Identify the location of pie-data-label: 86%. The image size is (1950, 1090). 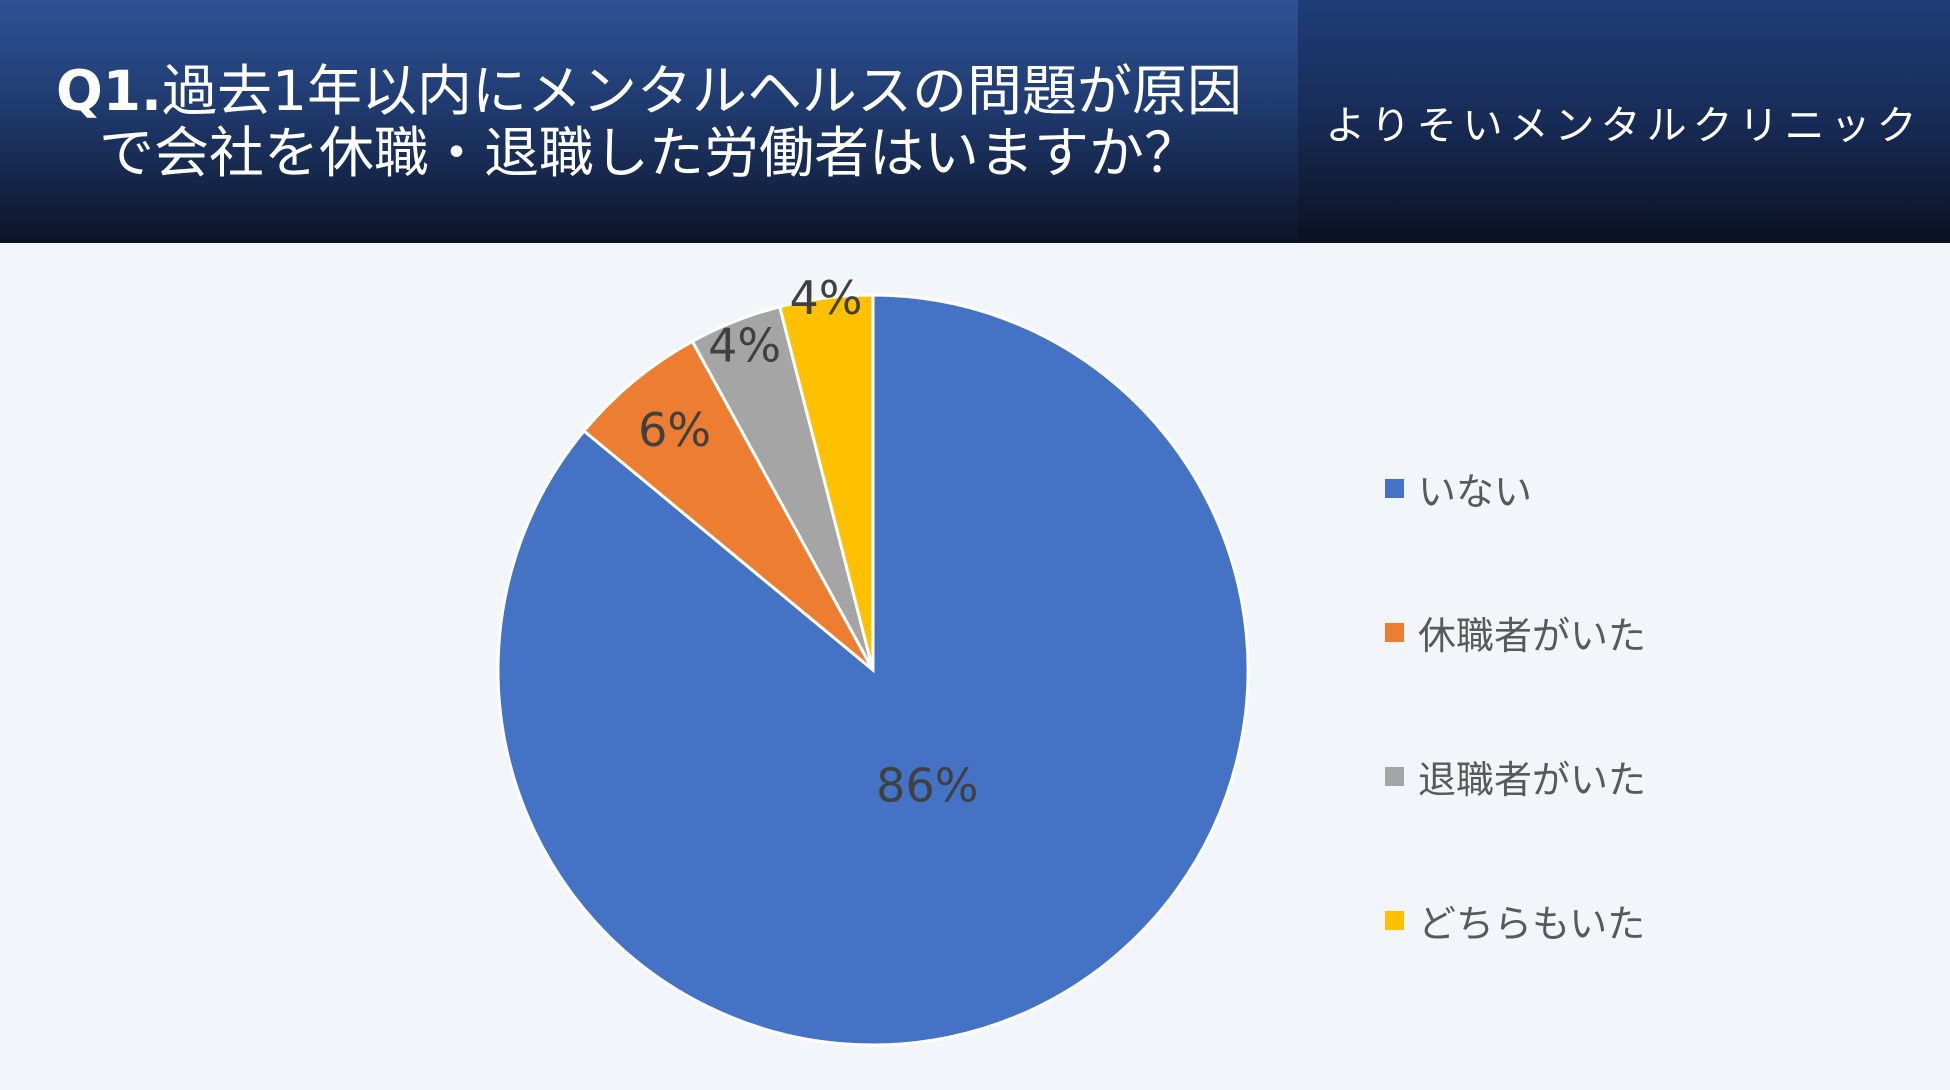
(927, 785).